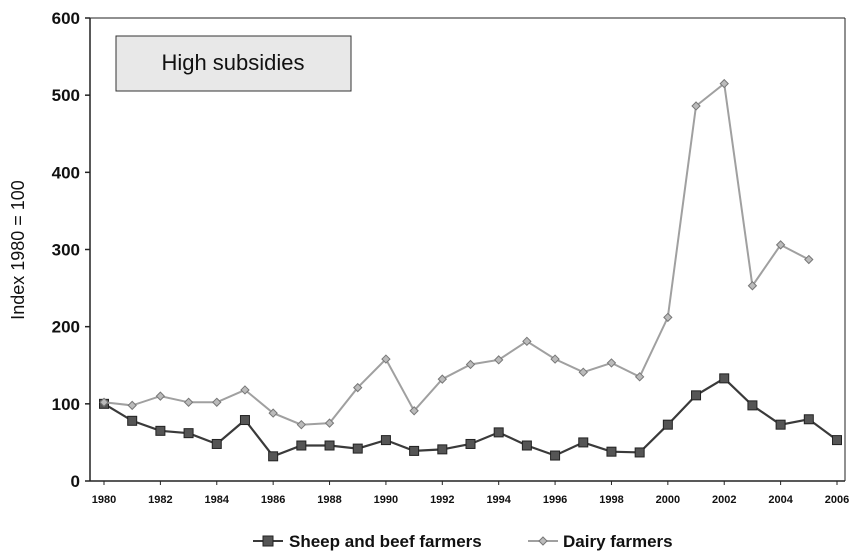  What do you see at coordinates (66, 172) in the screenshot?
I see `y-tick-label: 400` at bounding box center [66, 172].